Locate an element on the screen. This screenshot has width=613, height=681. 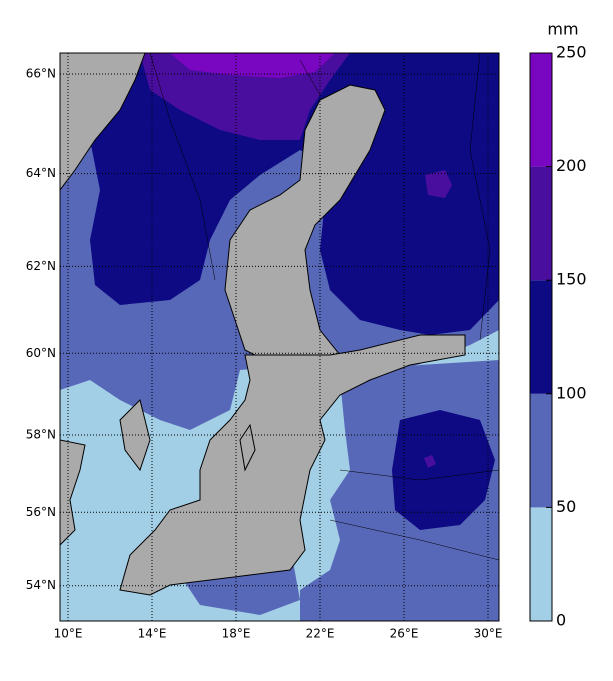
lon-label: 14°E is located at coordinates (152, 634).